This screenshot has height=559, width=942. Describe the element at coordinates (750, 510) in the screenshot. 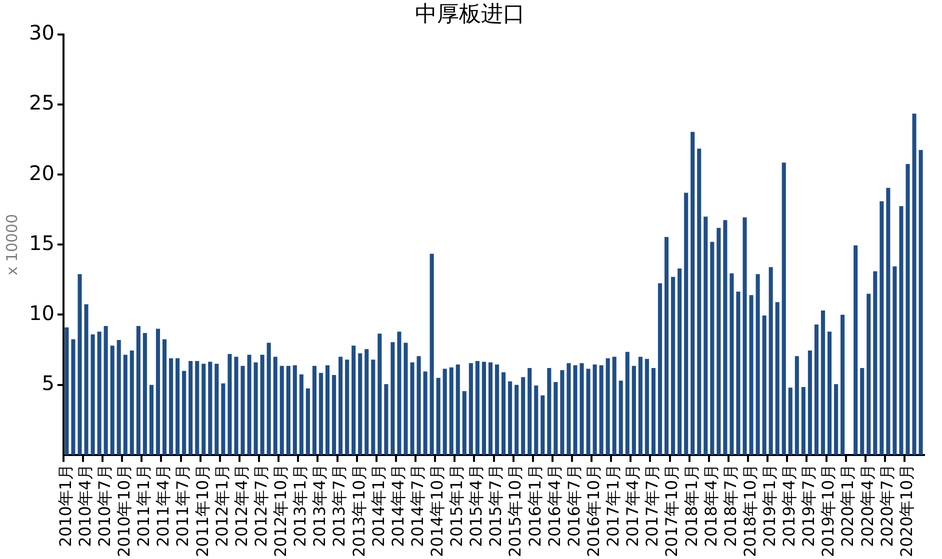

I see `x-tick-label: 2018年10月` at that location.